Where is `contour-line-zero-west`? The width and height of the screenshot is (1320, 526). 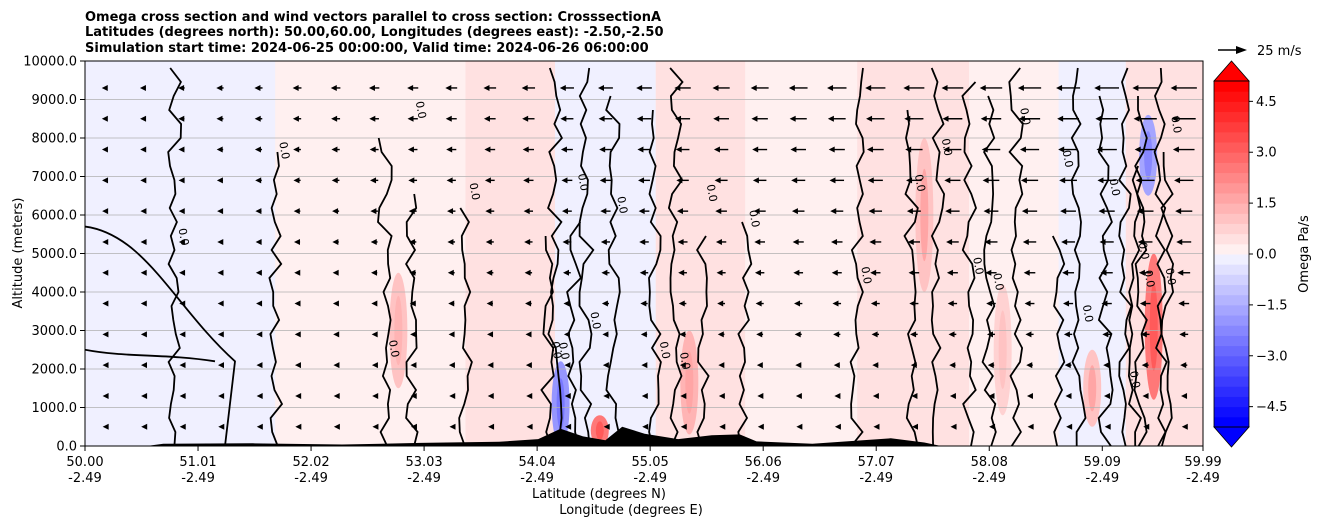
contour-line-zero-west is located at coordinates (160, 335).